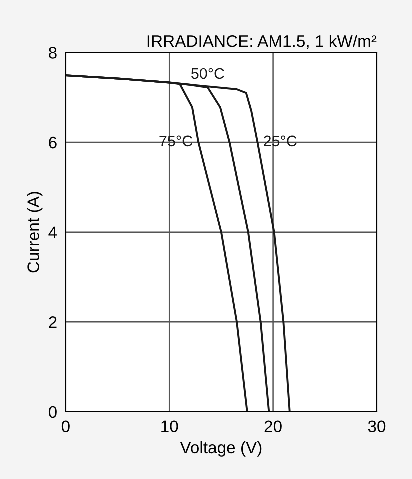 This screenshot has width=412, height=479. What do you see at coordinates (221, 449) in the screenshot?
I see `x-axis-title: Voltage (V)` at bounding box center [221, 449].